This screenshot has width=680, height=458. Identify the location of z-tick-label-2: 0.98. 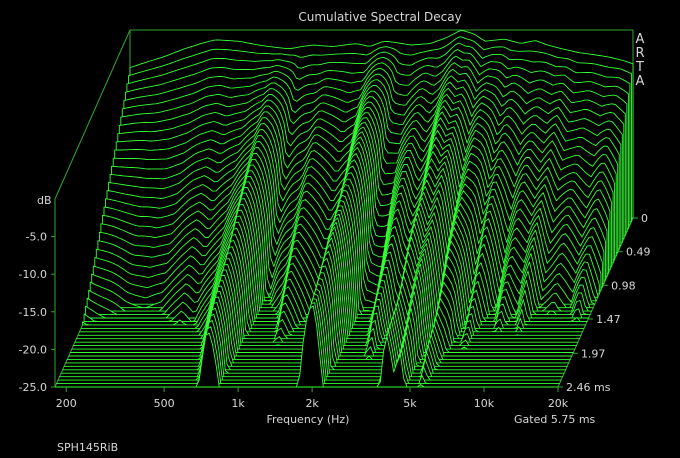
(623, 285).